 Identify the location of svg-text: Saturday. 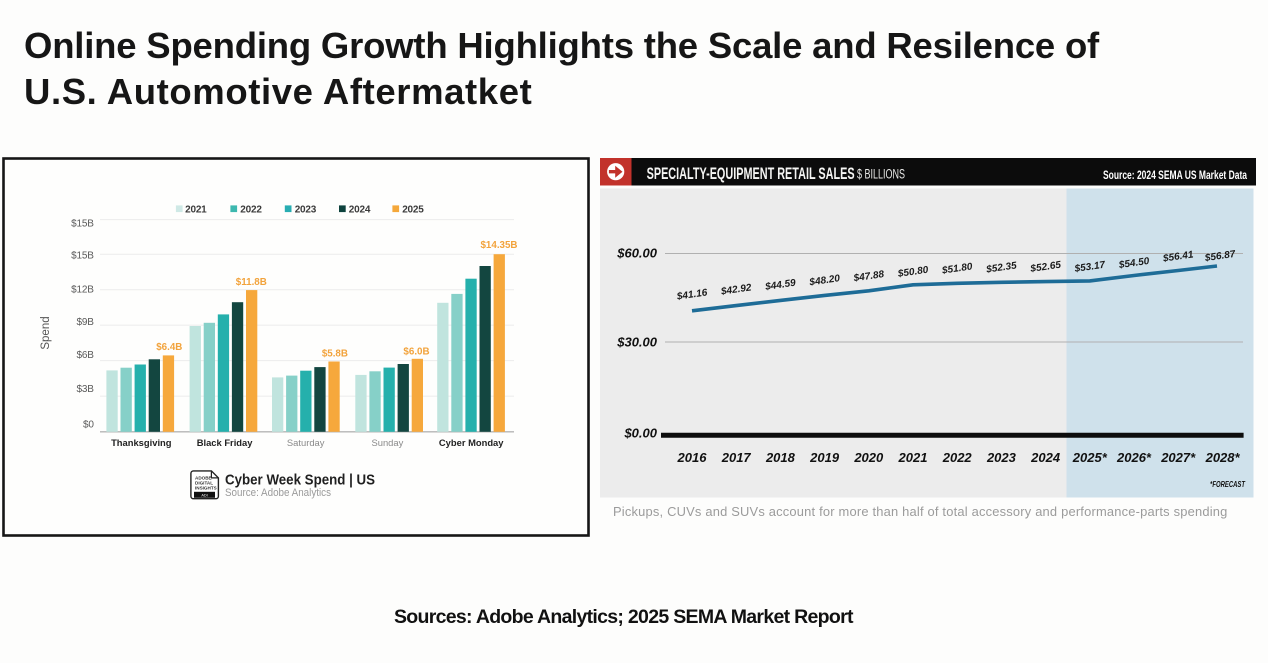
(306, 442).